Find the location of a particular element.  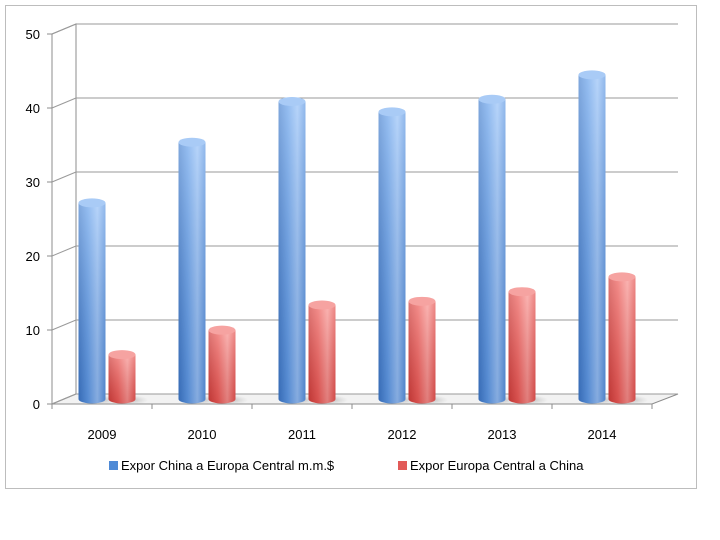

y-tick-label: 20 is located at coordinates (33, 256).